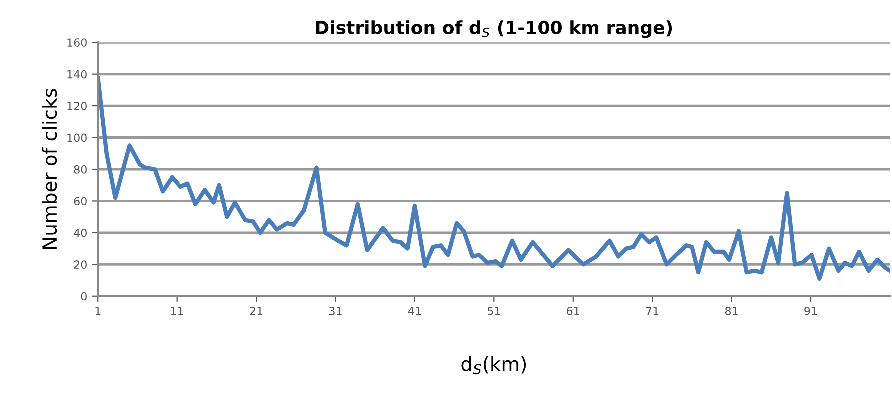 The width and height of the screenshot is (892, 406). What do you see at coordinates (494, 29) in the screenshot?
I see `chart-title: Distribution of d$_{S}$ (1-100 km range)` at bounding box center [494, 29].